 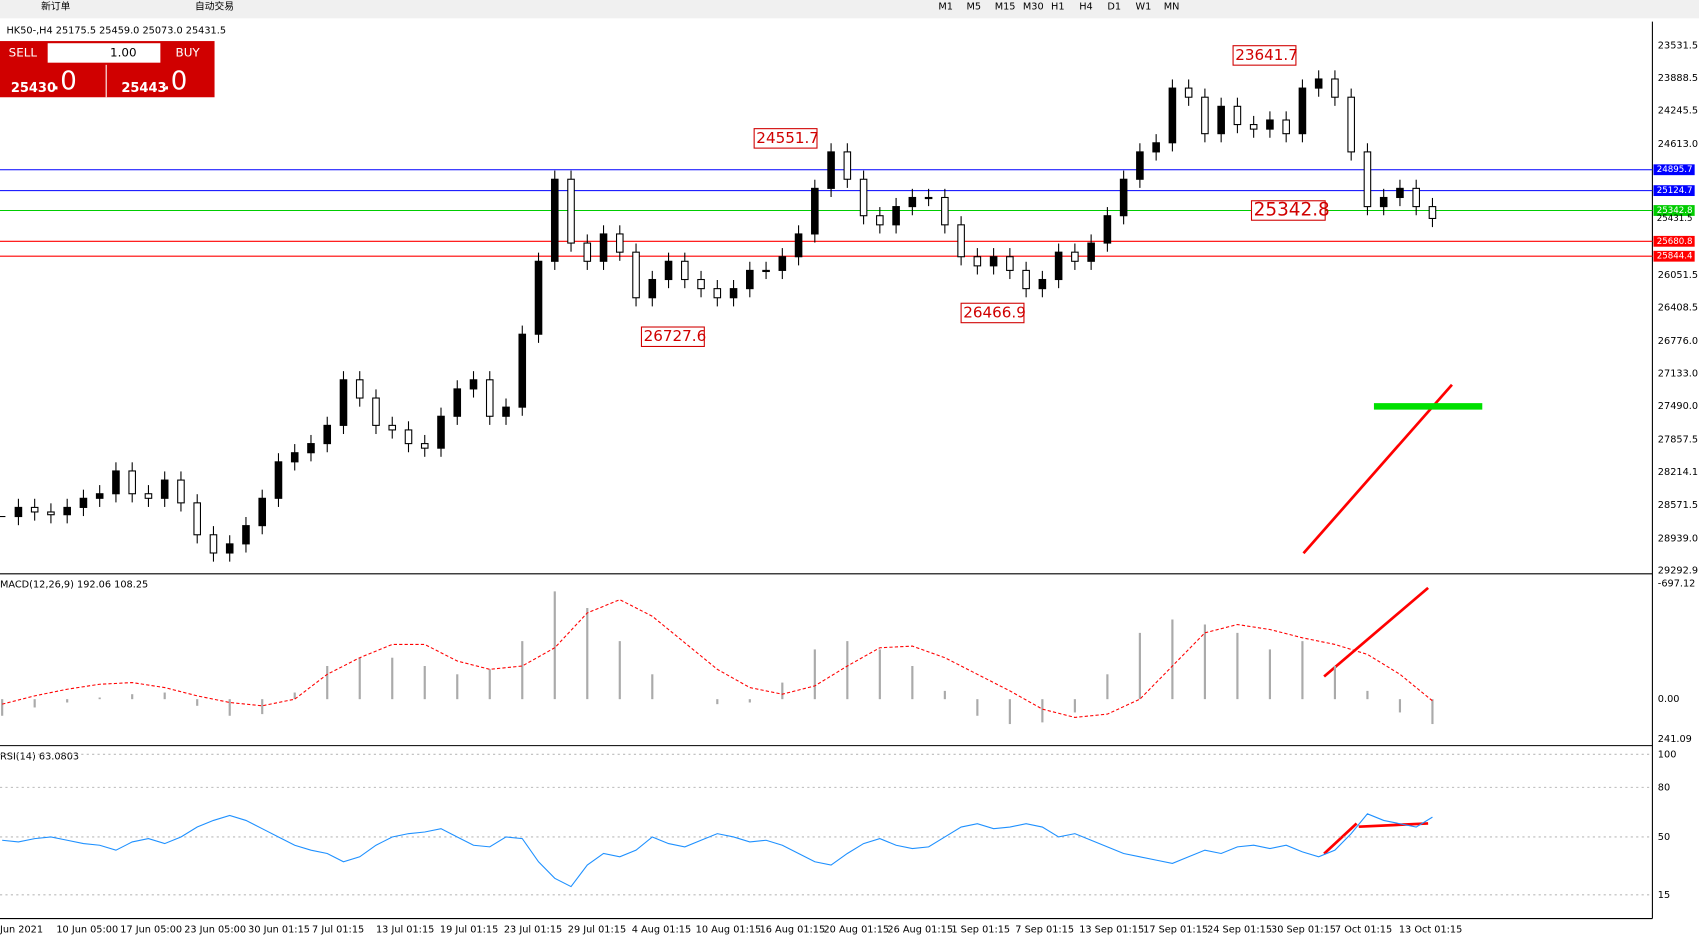 What do you see at coordinates (1033, 6) in the screenshot?
I see `timeframe-button: M30` at bounding box center [1033, 6].